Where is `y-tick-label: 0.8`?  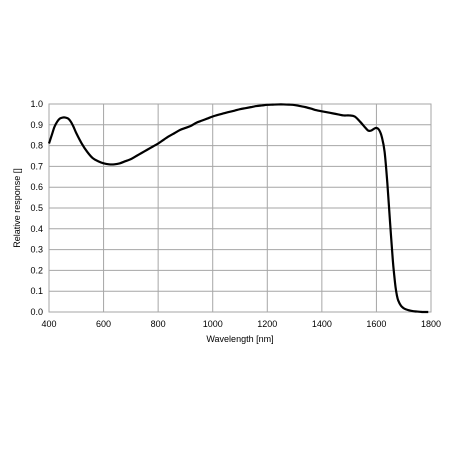 y-tick-label: 0.8 is located at coordinates (36, 146).